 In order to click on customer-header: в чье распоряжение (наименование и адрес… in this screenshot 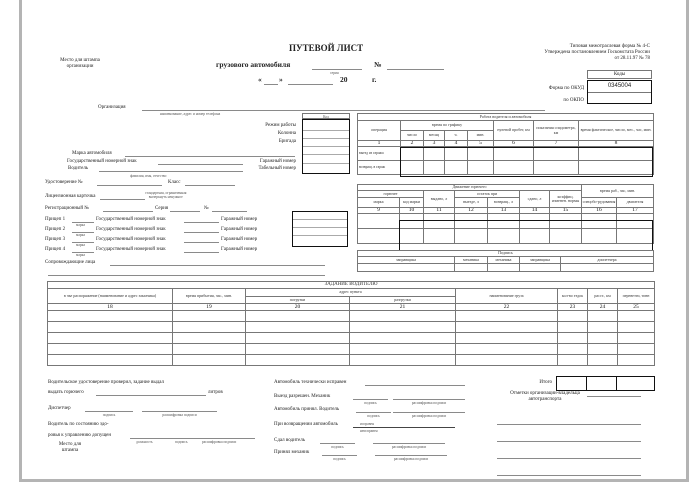, I will do `click(110, 296)`.